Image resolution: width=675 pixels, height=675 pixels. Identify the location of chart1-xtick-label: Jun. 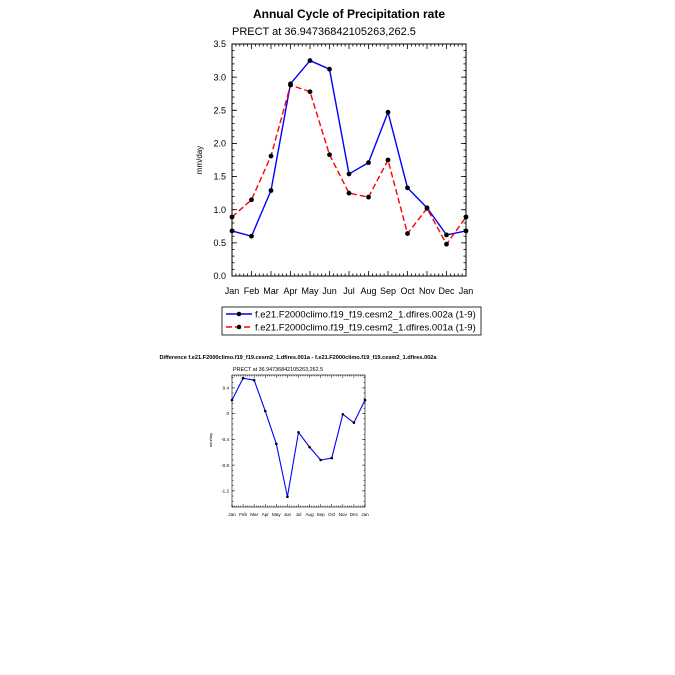
(329, 291).